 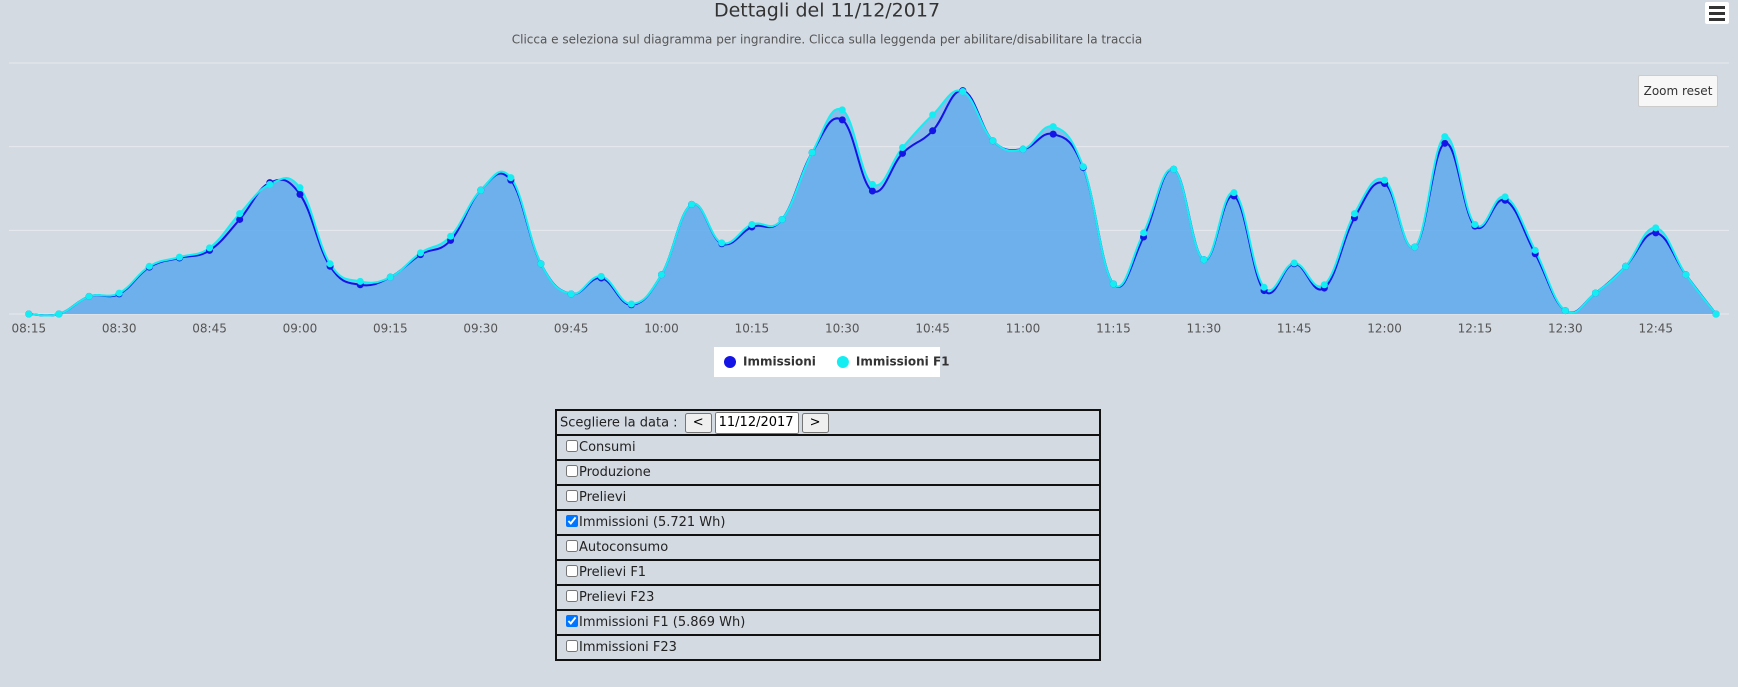 What do you see at coordinates (209, 329) in the screenshot?
I see `x-tick-label: 08:45` at bounding box center [209, 329].